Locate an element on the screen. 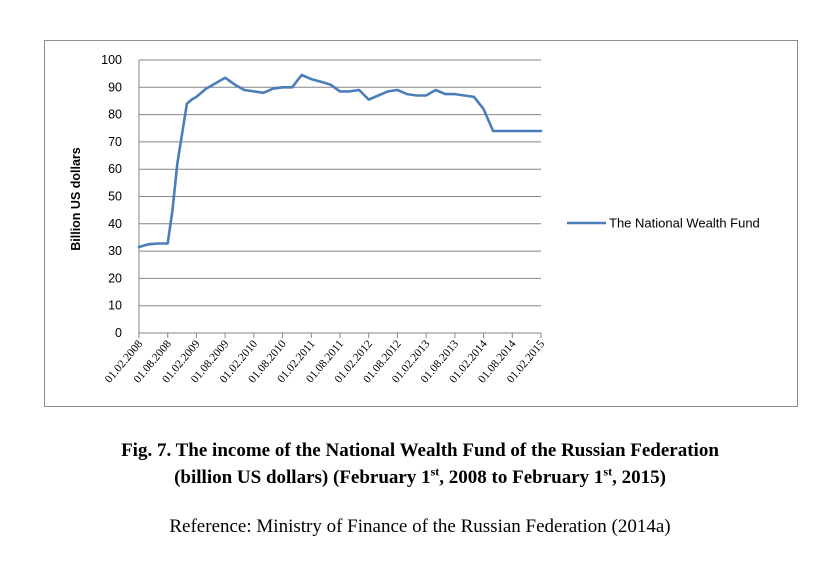  y-tick-label-50: 50 is located at coordinates (115, 197).